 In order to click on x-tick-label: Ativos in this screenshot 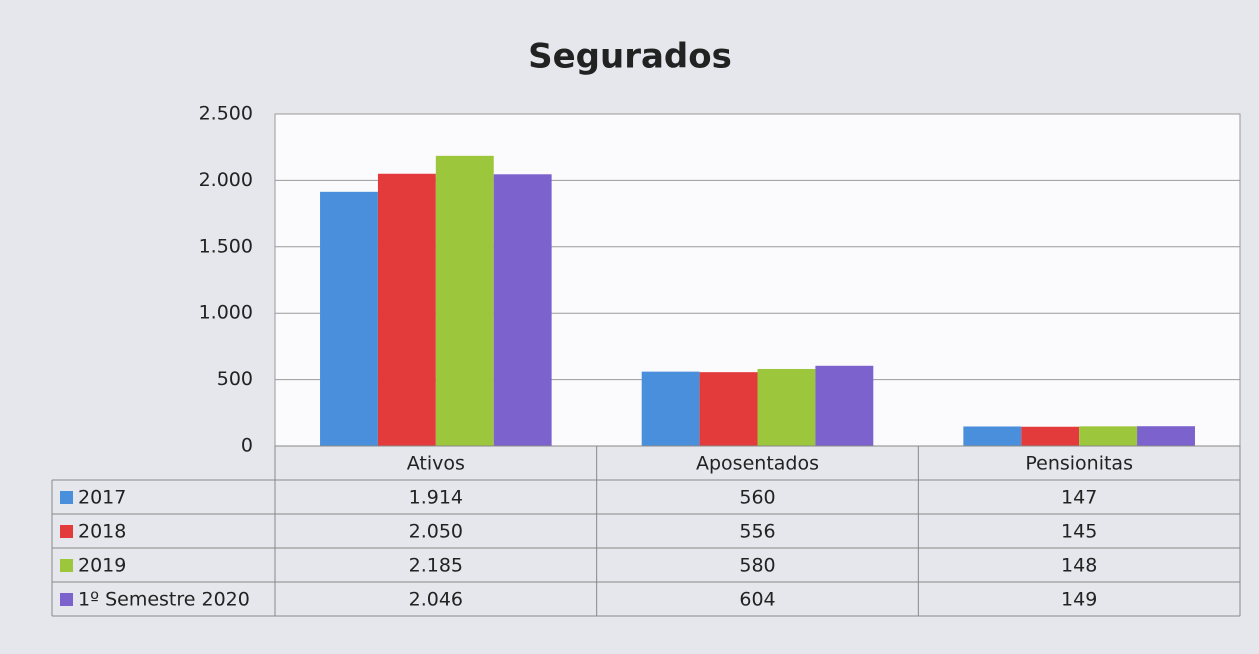, I will do `click(436, 464)`.